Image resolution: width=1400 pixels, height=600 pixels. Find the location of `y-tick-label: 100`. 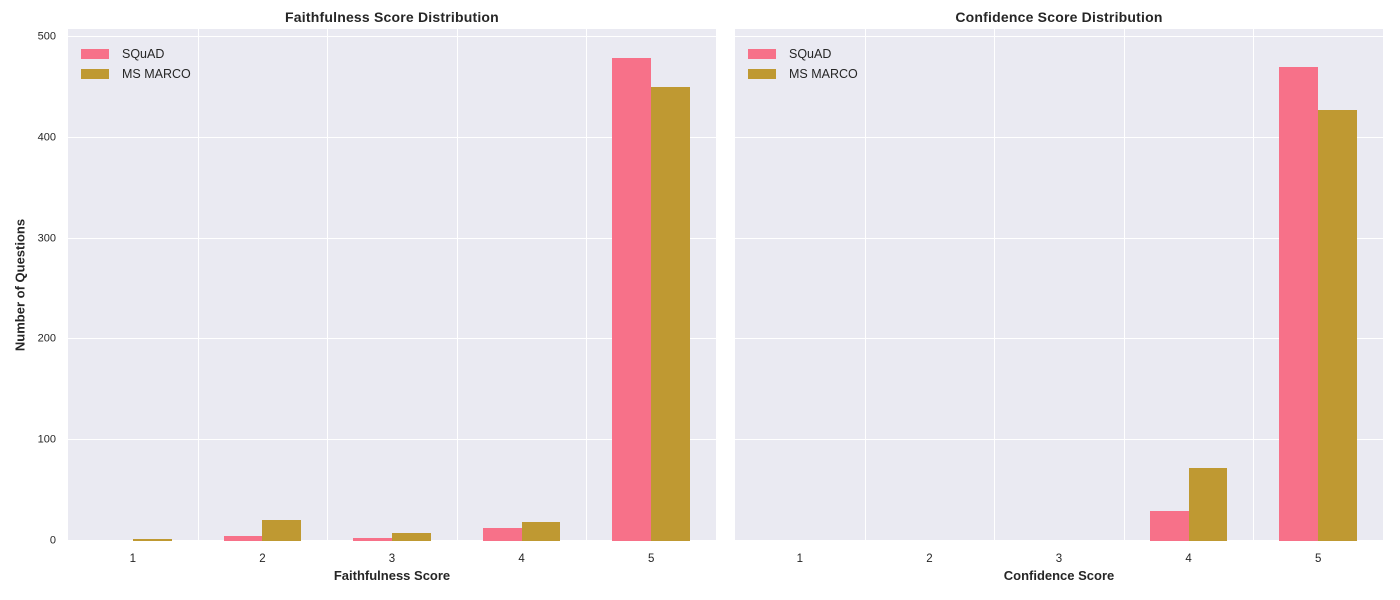

y-tick-label: 100 is located at coordinates (46, 439).